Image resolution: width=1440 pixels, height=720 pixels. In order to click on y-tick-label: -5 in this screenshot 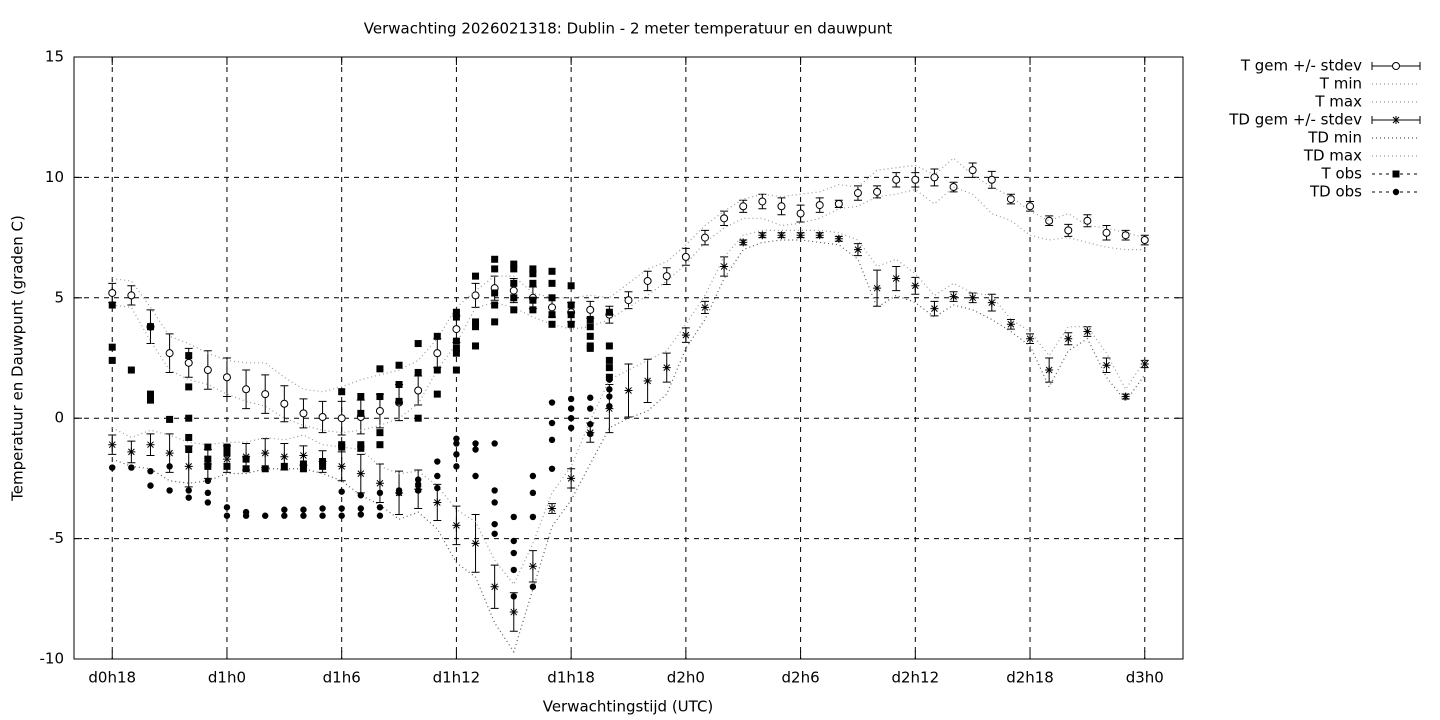, I will do `click(56, 538)`.